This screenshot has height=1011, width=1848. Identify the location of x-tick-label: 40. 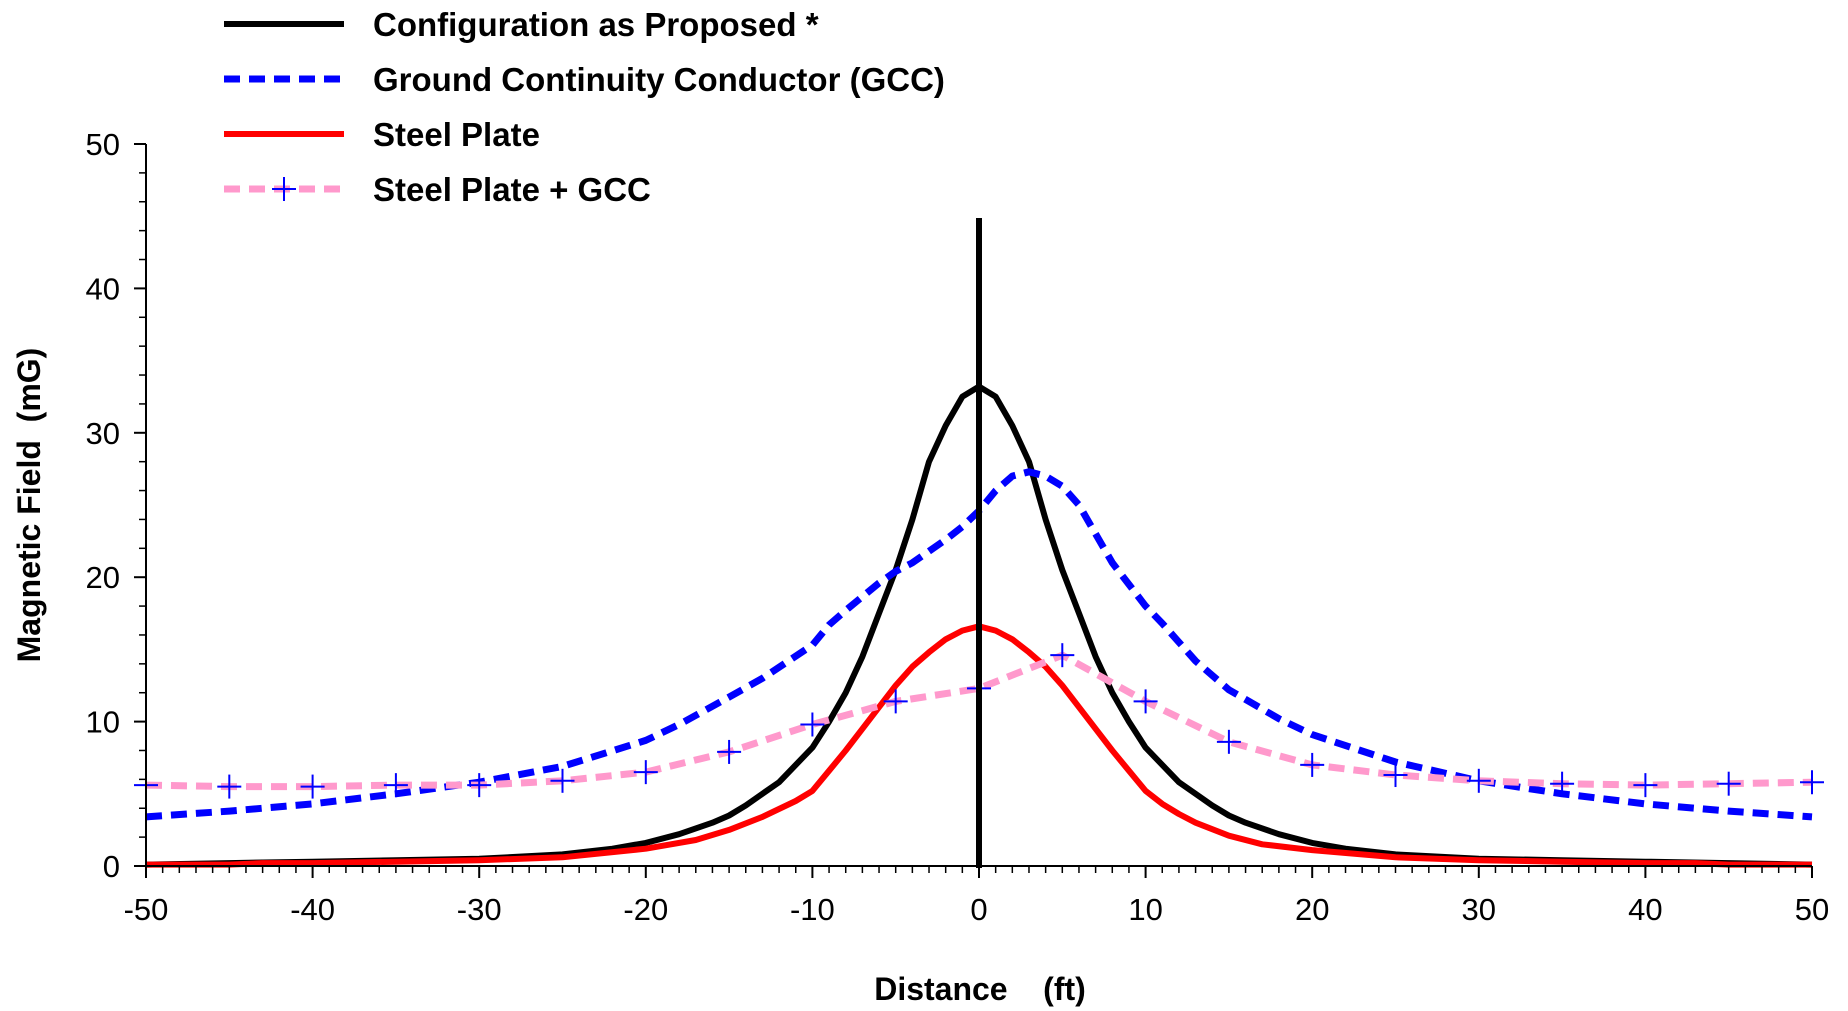
(1645, 909).